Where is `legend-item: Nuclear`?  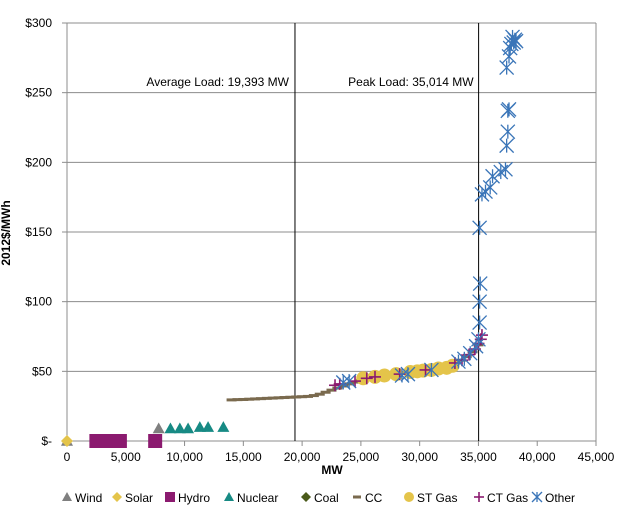
legend-item: Nuclear is located at coordinates (251, 498).